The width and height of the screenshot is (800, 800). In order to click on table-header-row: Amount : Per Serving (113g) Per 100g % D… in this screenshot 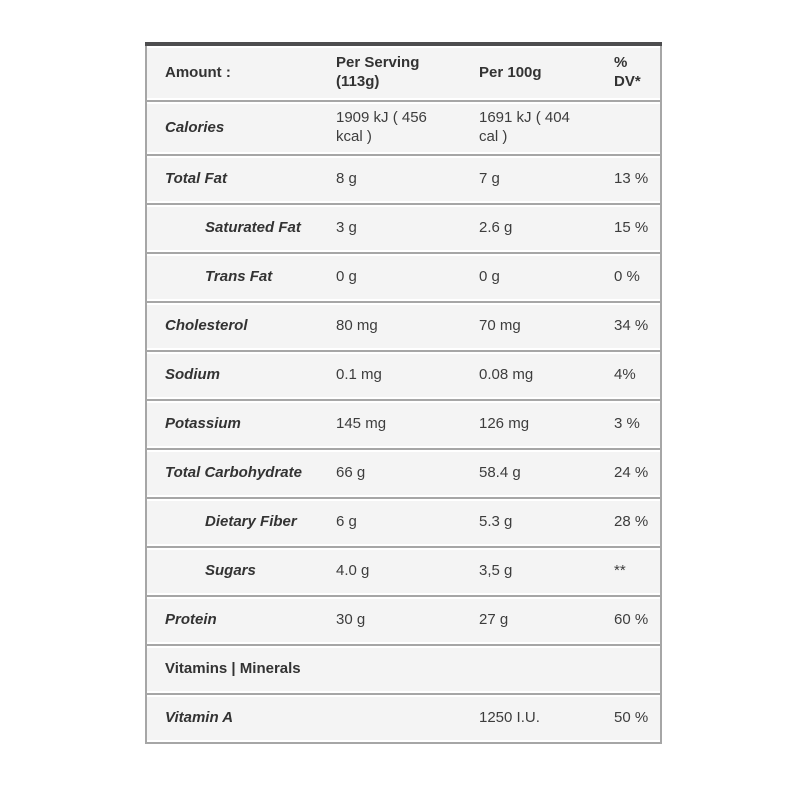, I will do `click(403, 72)`.